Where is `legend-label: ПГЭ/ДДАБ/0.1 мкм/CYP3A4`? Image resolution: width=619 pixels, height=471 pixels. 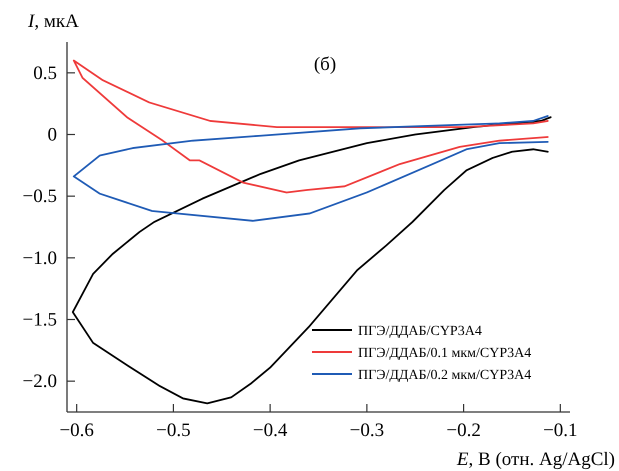 legend-label: ПГЭ/ДДАБ/0.1 мкм/CYP3A4 is located at coordinates (445, 353).